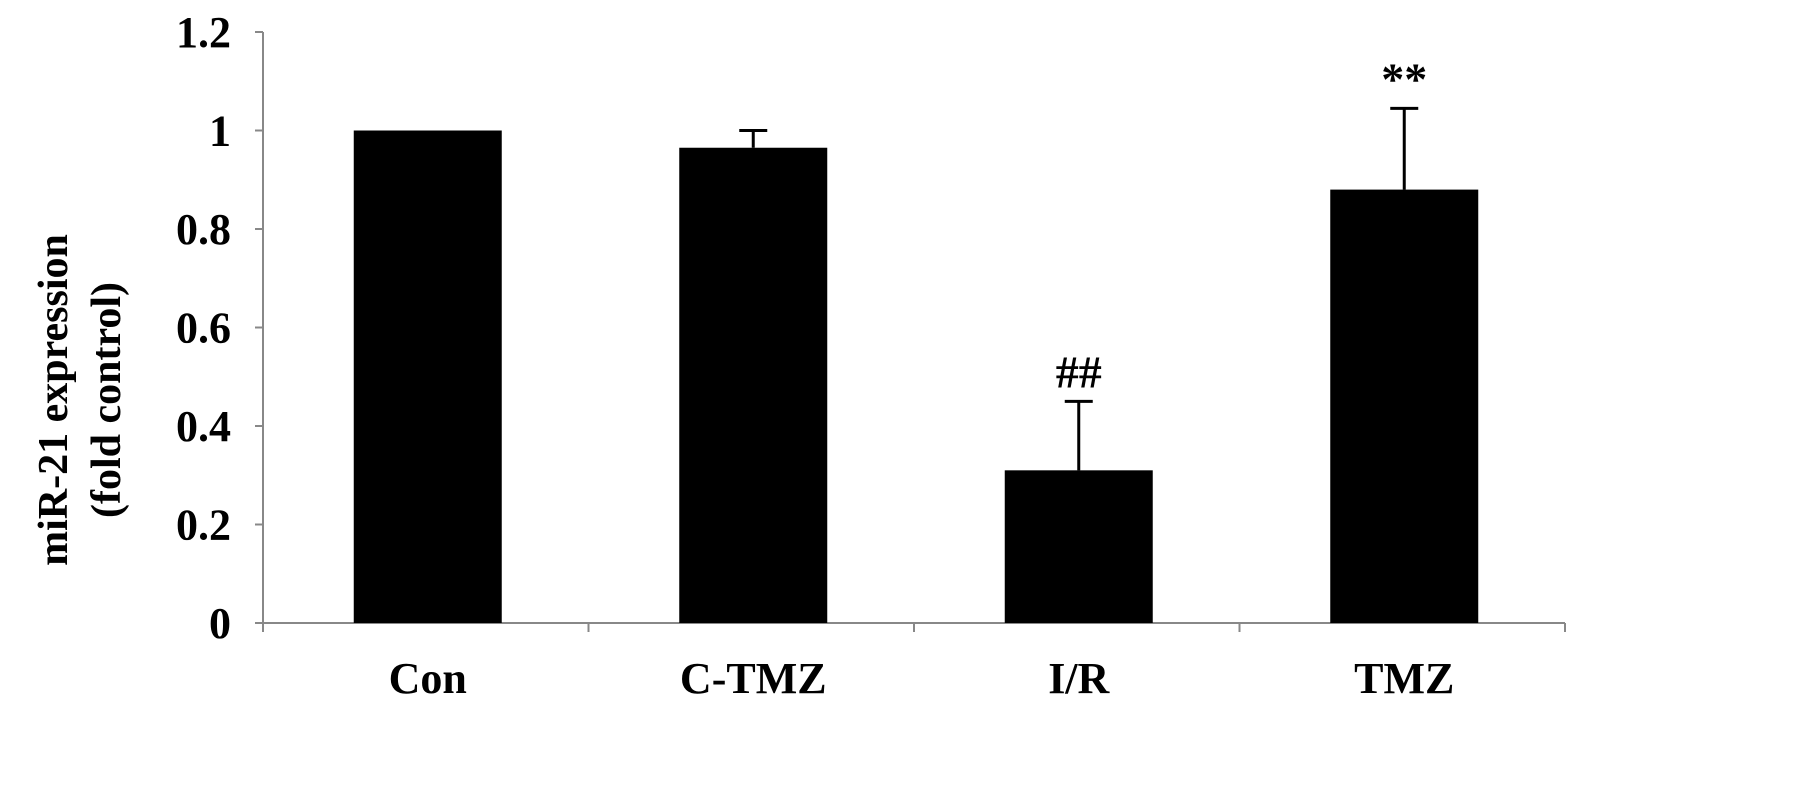 The image size is (1795, 807). I want to click on y-tick-label: 0, so click(220, 623).